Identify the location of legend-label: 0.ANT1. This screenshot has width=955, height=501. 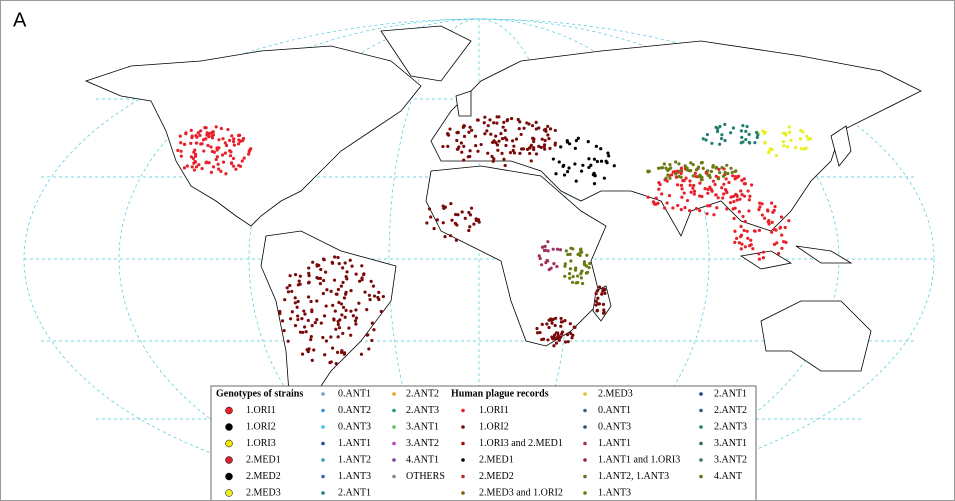
(614, 410).